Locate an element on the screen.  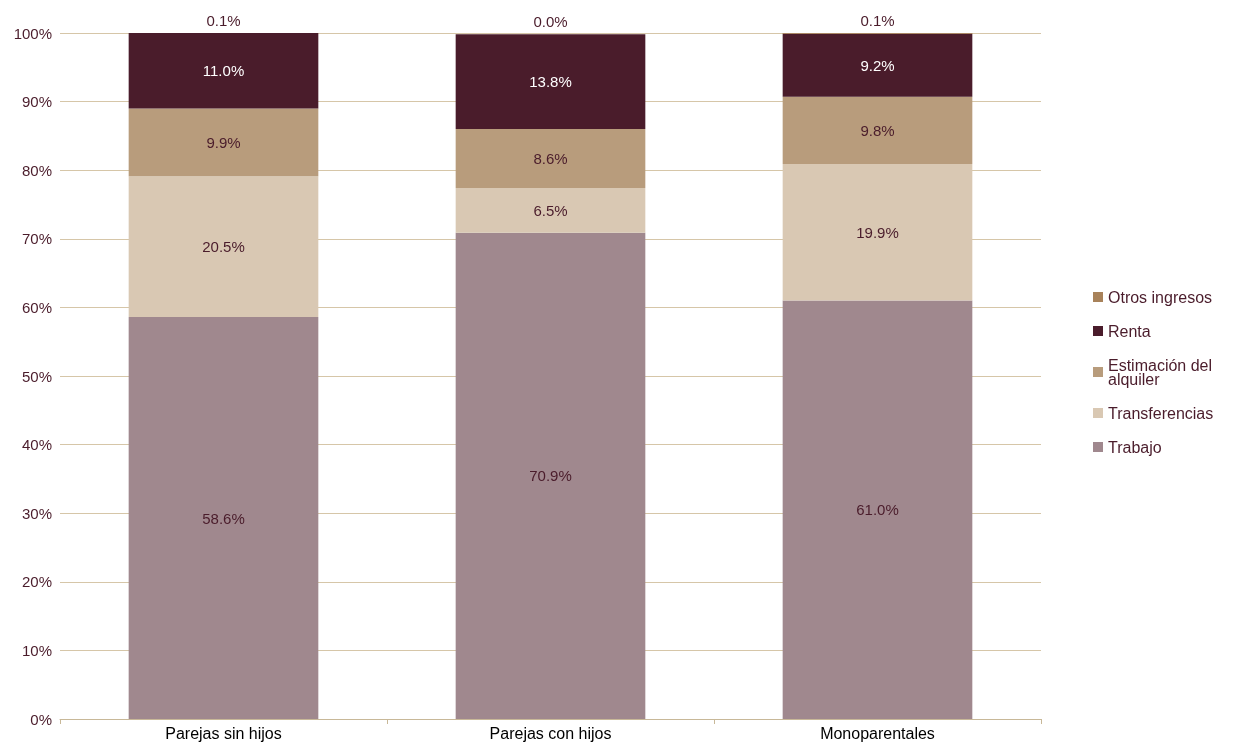
legend-label: Otros ingresos is located at coordinates (1160, 297).